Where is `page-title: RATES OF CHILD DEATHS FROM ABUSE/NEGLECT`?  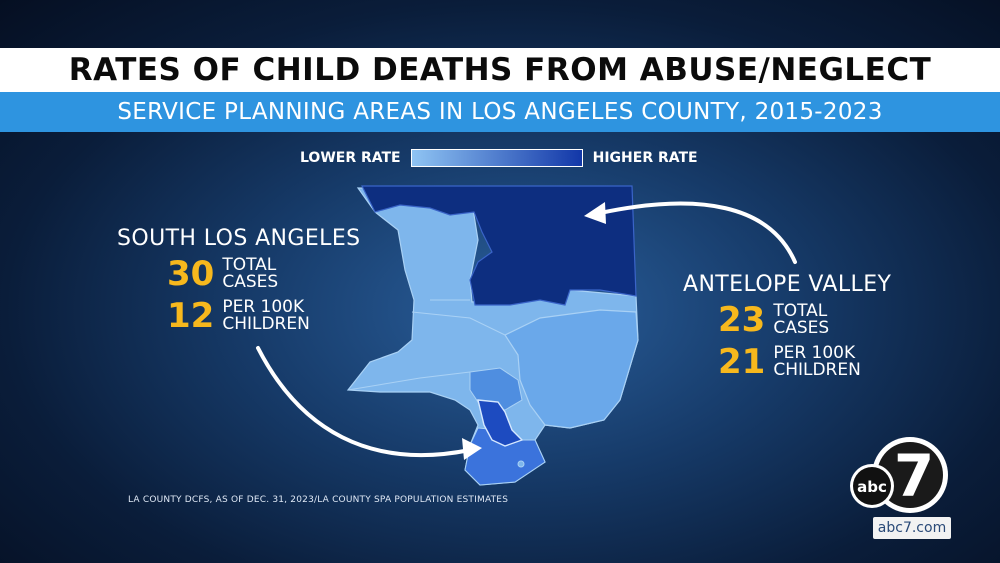
page-title: RATES OF CHILD DEATHS FROM ABUSE/NEGLECT is located at coordinates (500, 70).